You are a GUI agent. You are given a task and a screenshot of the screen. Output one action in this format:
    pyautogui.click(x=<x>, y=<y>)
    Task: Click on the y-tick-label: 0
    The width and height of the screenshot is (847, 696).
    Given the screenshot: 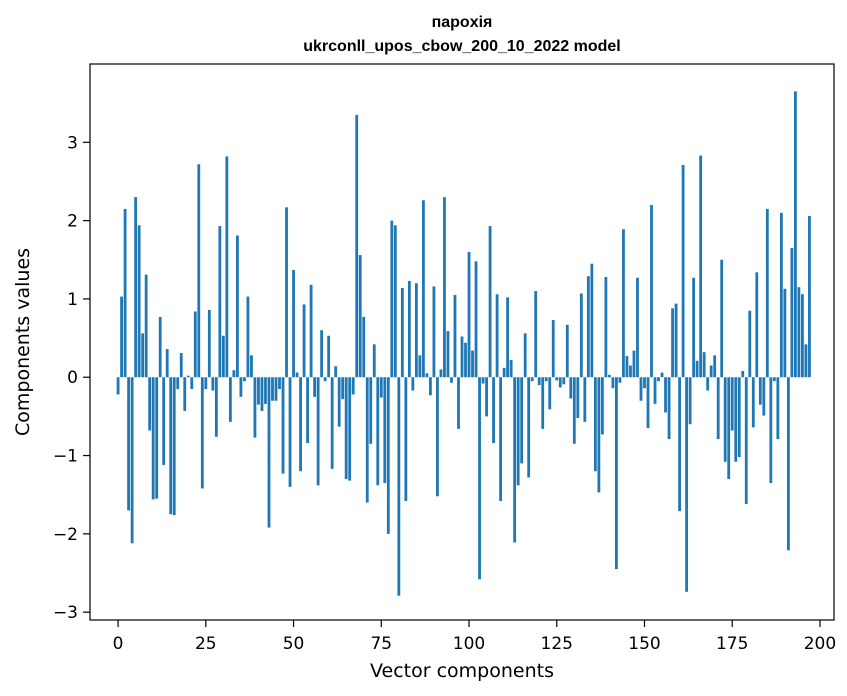 What is the action you would take?
    pyautogui.click(x=72, y=378)
    